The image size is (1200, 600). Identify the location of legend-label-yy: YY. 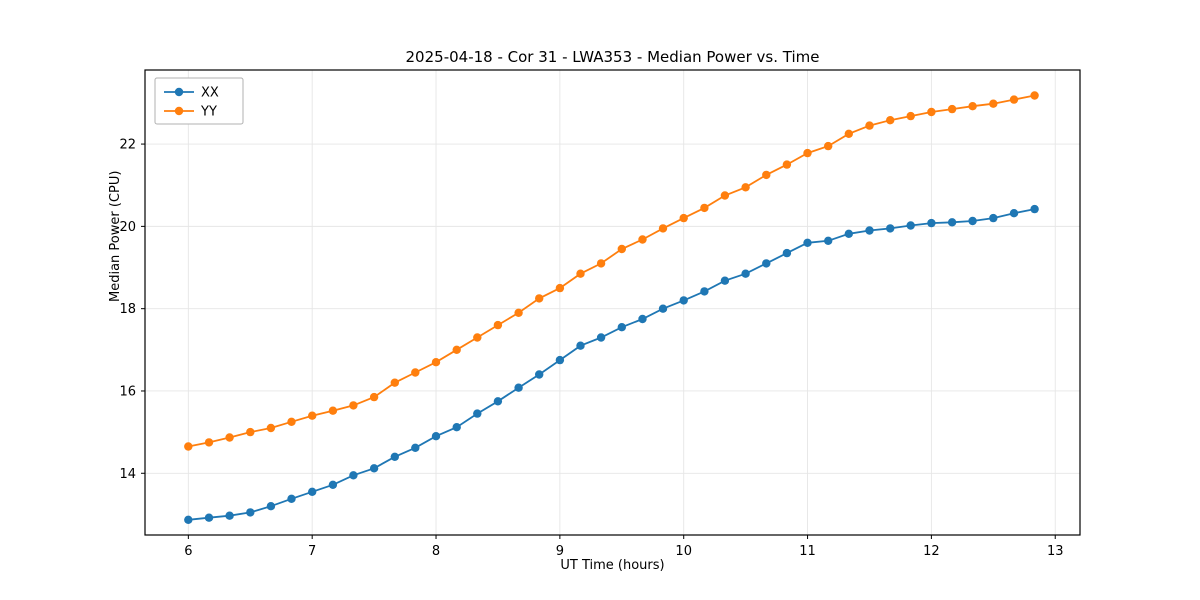
(208, 112).